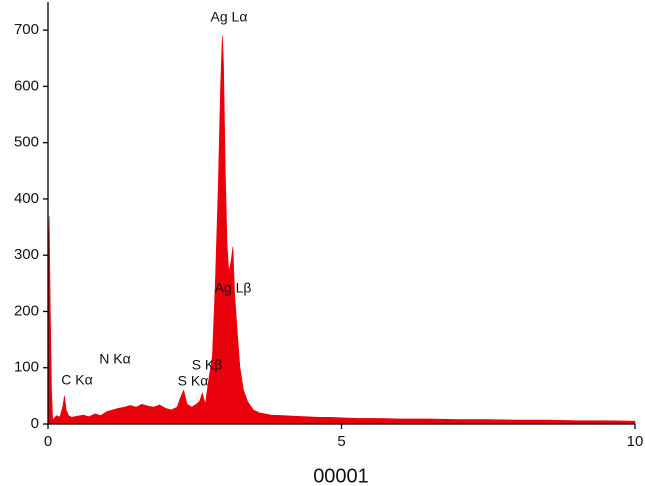  What do you see at coordinates (35, 423) in the screenshot?
I see `y-tick-label: 0` at bounding box center [35, 423].